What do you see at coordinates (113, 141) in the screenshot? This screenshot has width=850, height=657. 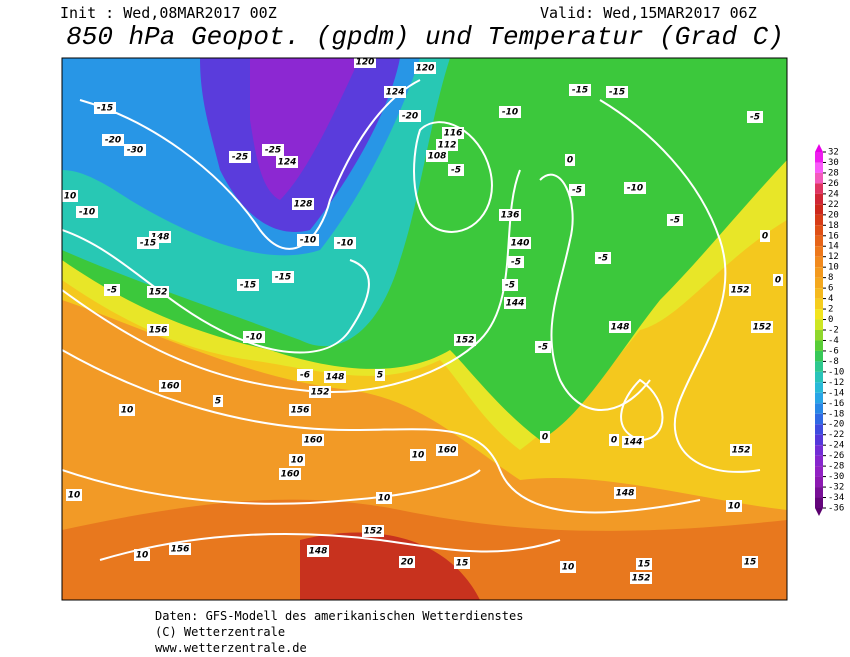 I see `contour-label: -20` at bounding box center [113, 141].